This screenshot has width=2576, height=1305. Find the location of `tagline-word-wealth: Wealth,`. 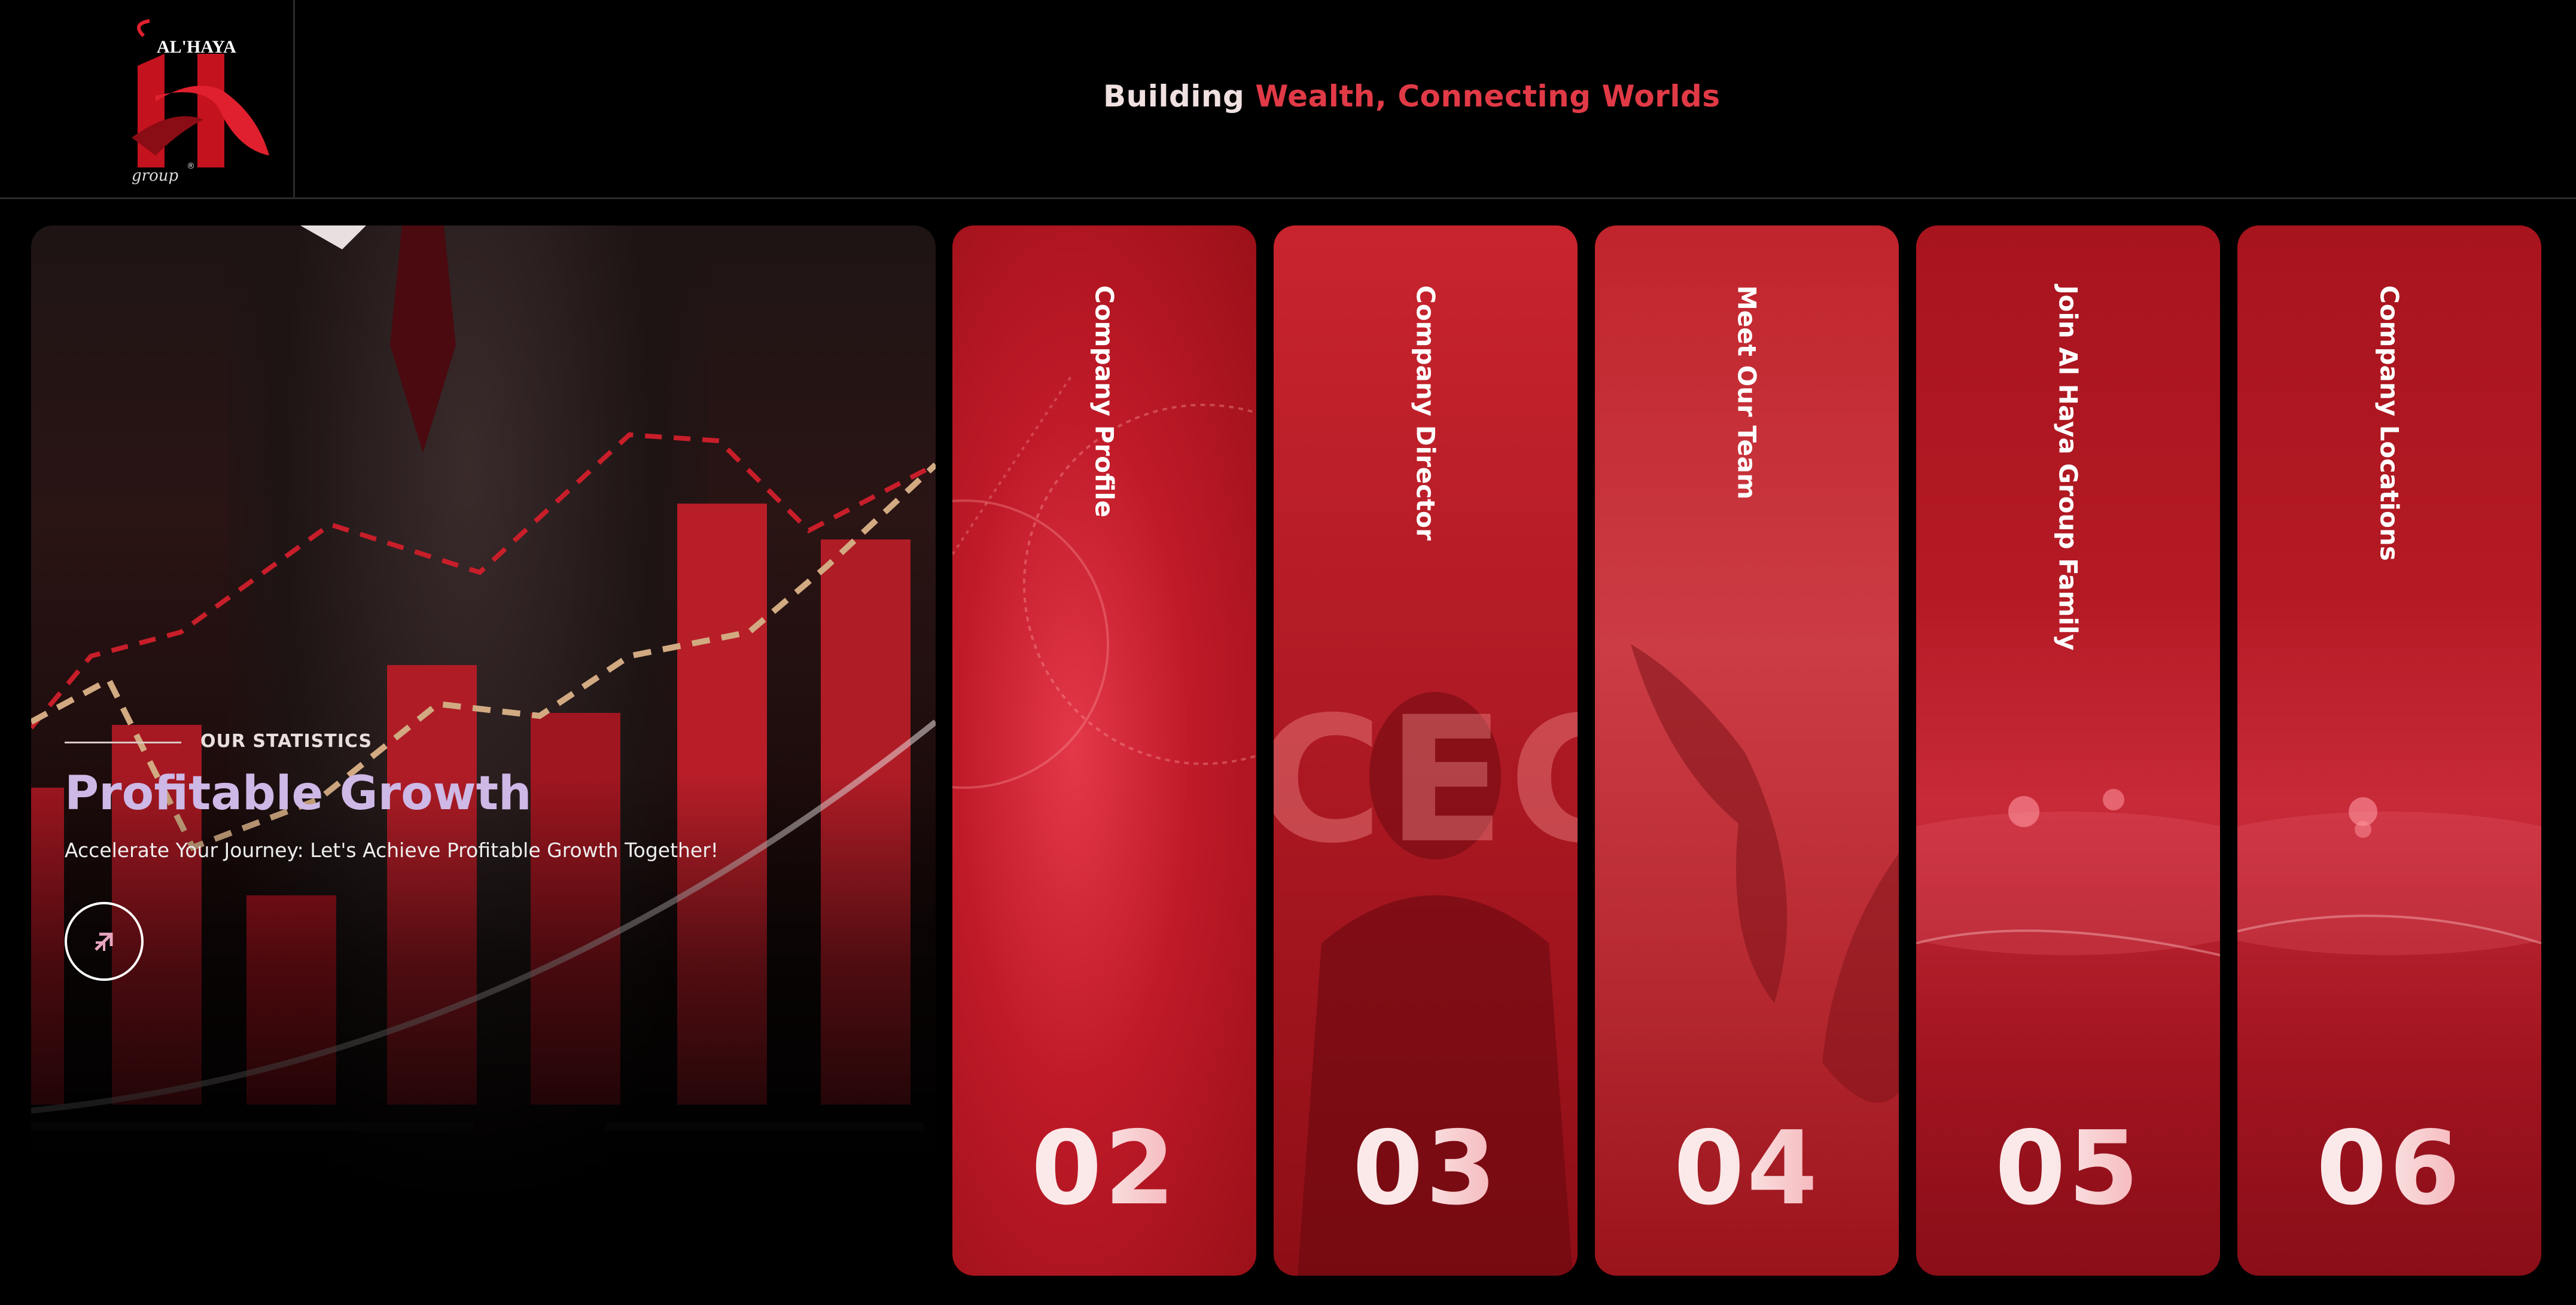

tagline-word-wealth: Wealth, is located at coordinates (1321, 96).